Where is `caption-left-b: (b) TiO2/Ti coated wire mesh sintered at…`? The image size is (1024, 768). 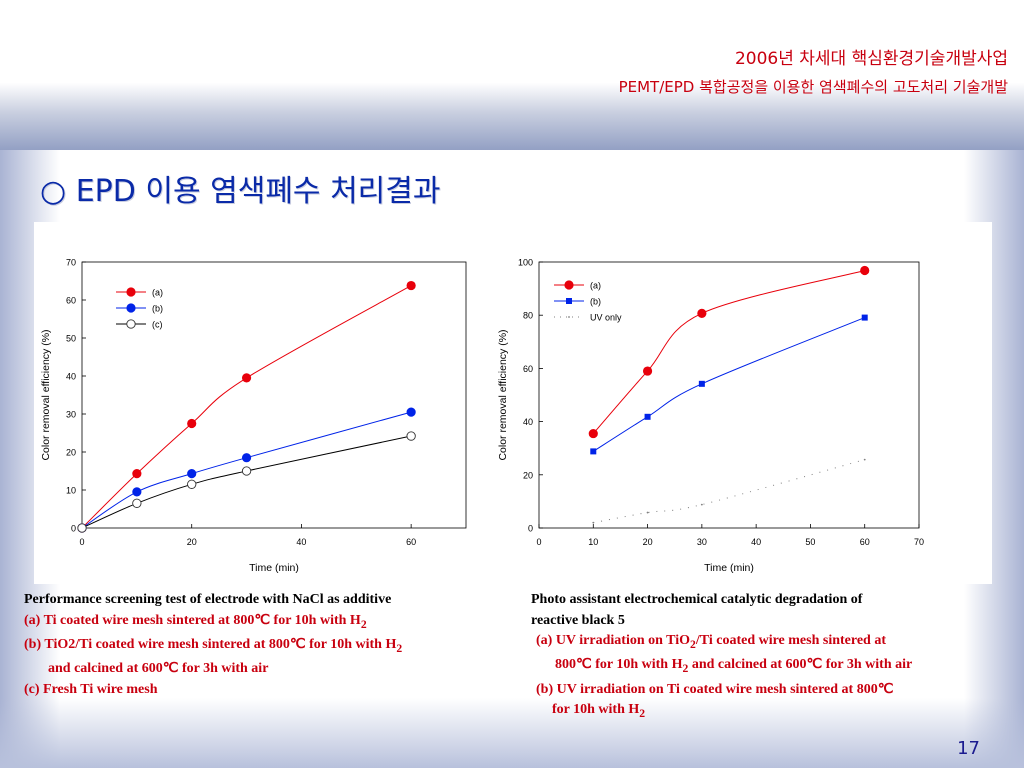
caption-left-b: (b) TiO2/Ti coated wire mesh sintered at… is located at coordinates (213, 645).